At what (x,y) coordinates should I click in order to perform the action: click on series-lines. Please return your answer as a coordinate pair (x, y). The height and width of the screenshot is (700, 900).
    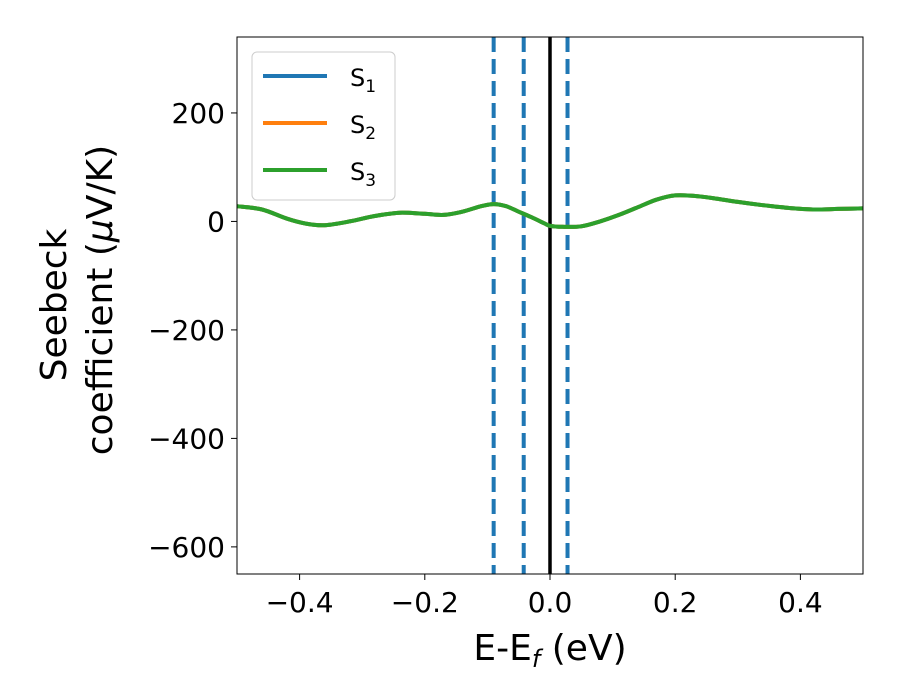
    Looking at the image, I should click on (550, 211).